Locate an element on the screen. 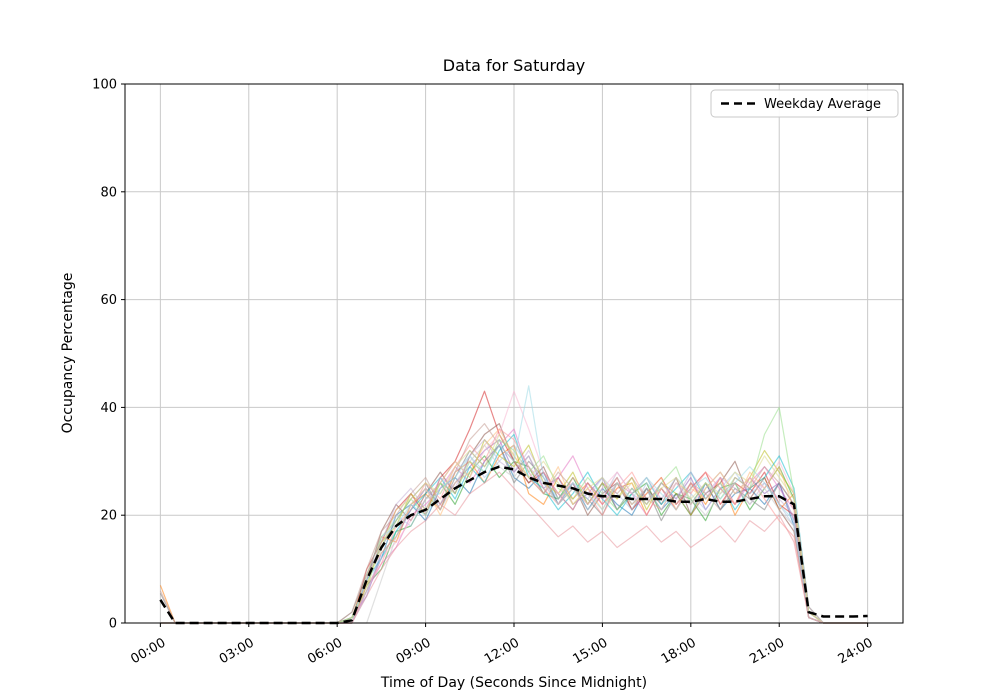  x-tick-label: 12:00 is located at coordinates (502, 651).